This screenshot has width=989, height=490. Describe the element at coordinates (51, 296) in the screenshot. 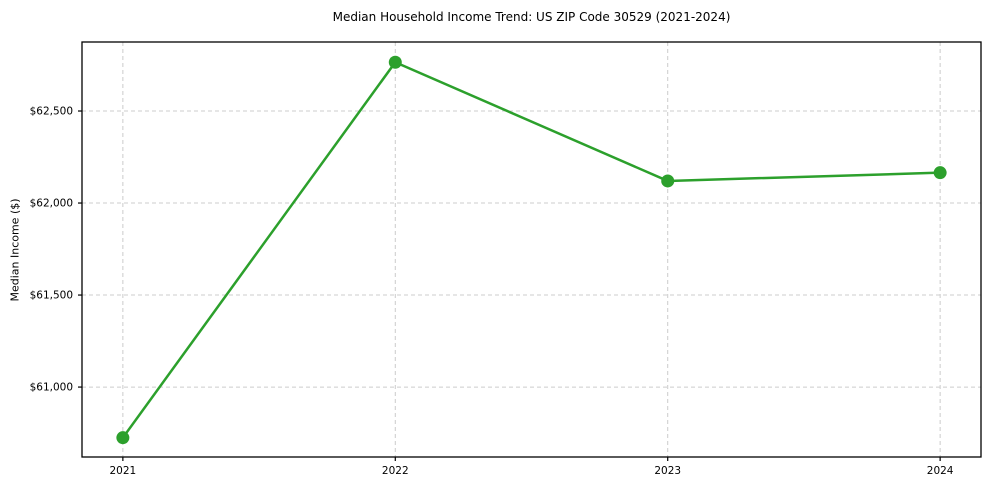

I see `y-tick-label: $61,500` at that location.